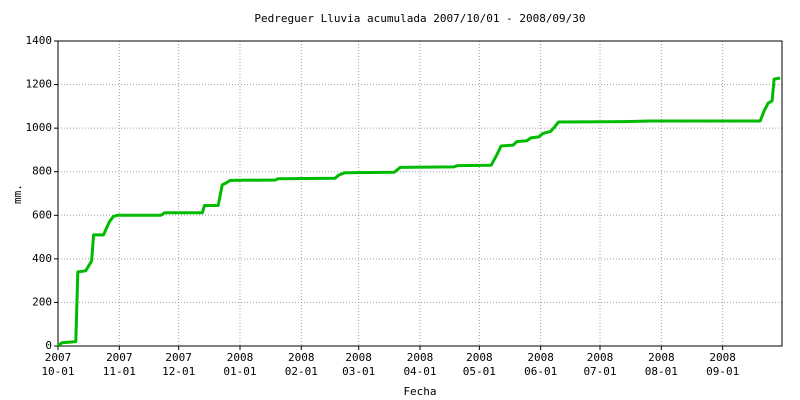 The image size is (800, 400). I want to click on x-tick-label: 08-01, so click(661, 371).